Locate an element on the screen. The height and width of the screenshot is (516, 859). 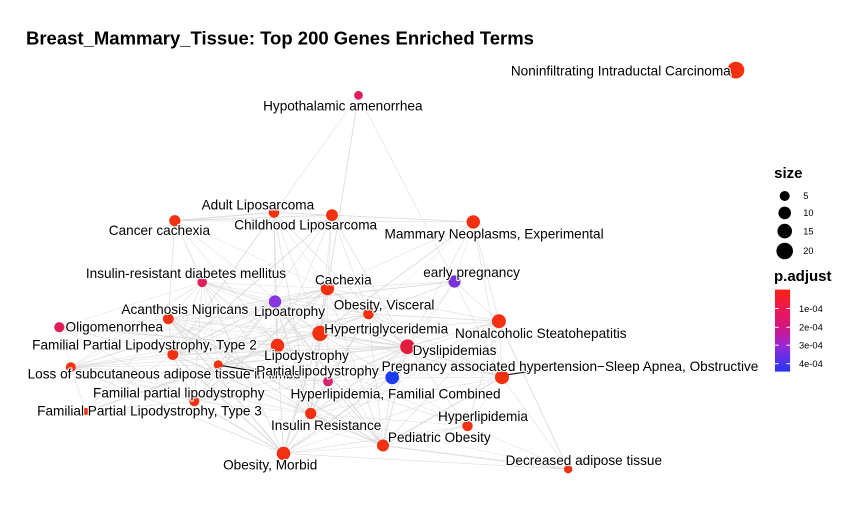
svg-text: Partial lipodystrophy is located at coordinates (317, 370).